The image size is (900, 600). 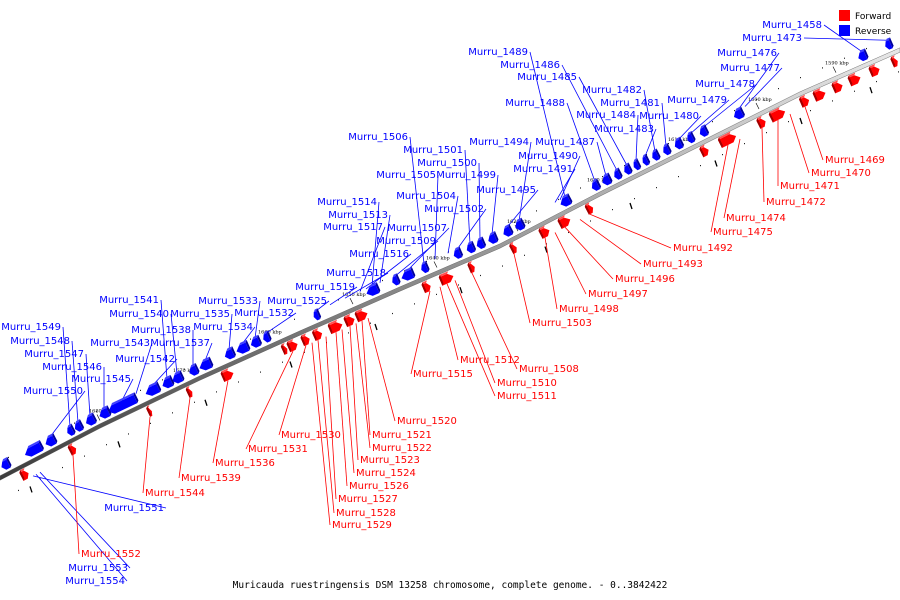 I want to click on legend-reverse-swatch, so click(x=844, y=30).